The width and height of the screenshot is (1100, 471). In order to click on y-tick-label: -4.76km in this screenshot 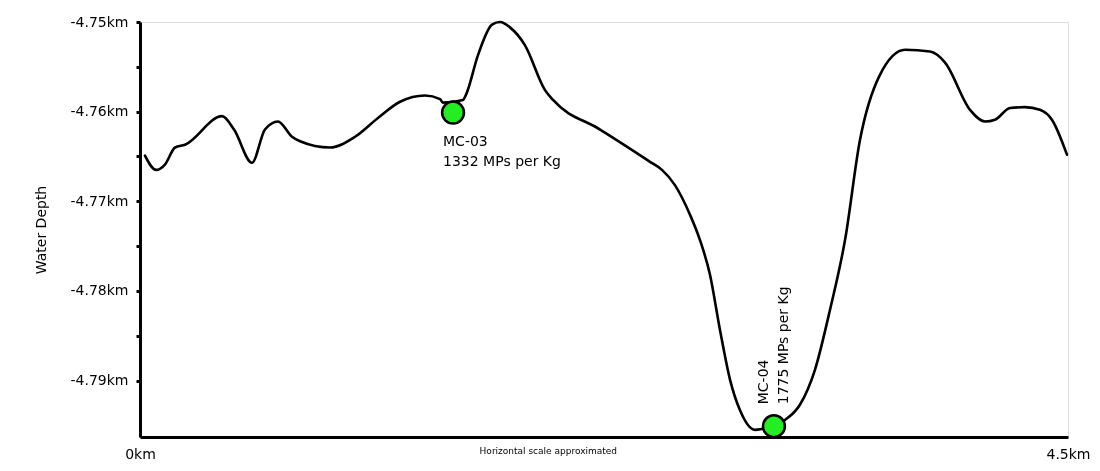, I will do `click(99, 111)`.